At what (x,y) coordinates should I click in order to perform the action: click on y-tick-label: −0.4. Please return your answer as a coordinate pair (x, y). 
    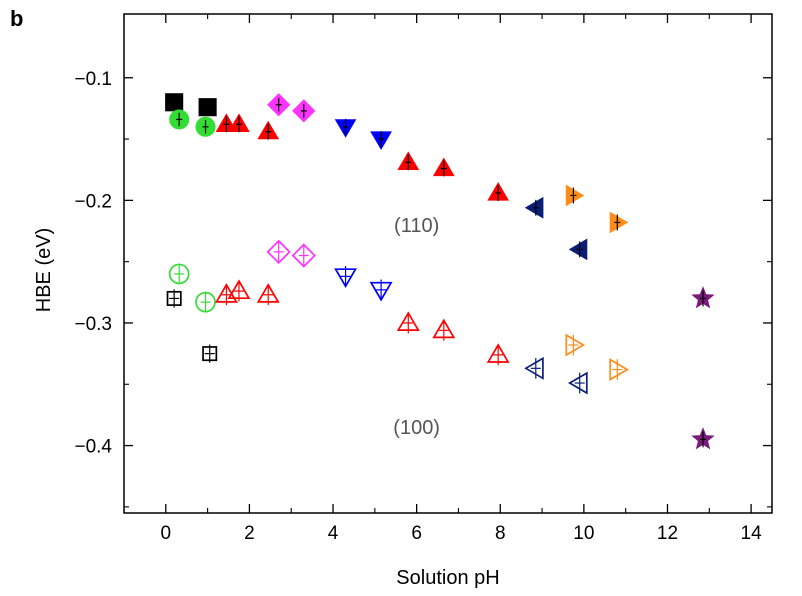
    Looking at the image, I should click on (93, 447).